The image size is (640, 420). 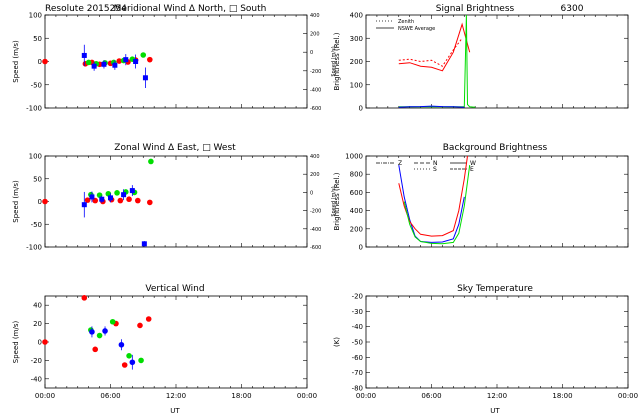 What do you see at coordinates (311, 53) in the screenshot?
I see `meridional-y2-tick-label: 0` at bounding box center [311, 53].